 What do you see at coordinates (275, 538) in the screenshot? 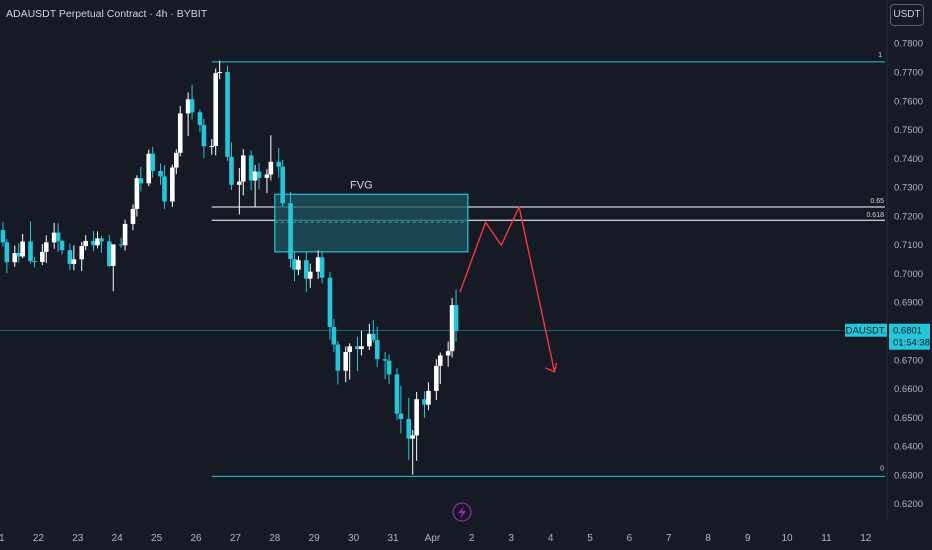
I see `time-tick-label: 28` at bounding box center [275, 538].